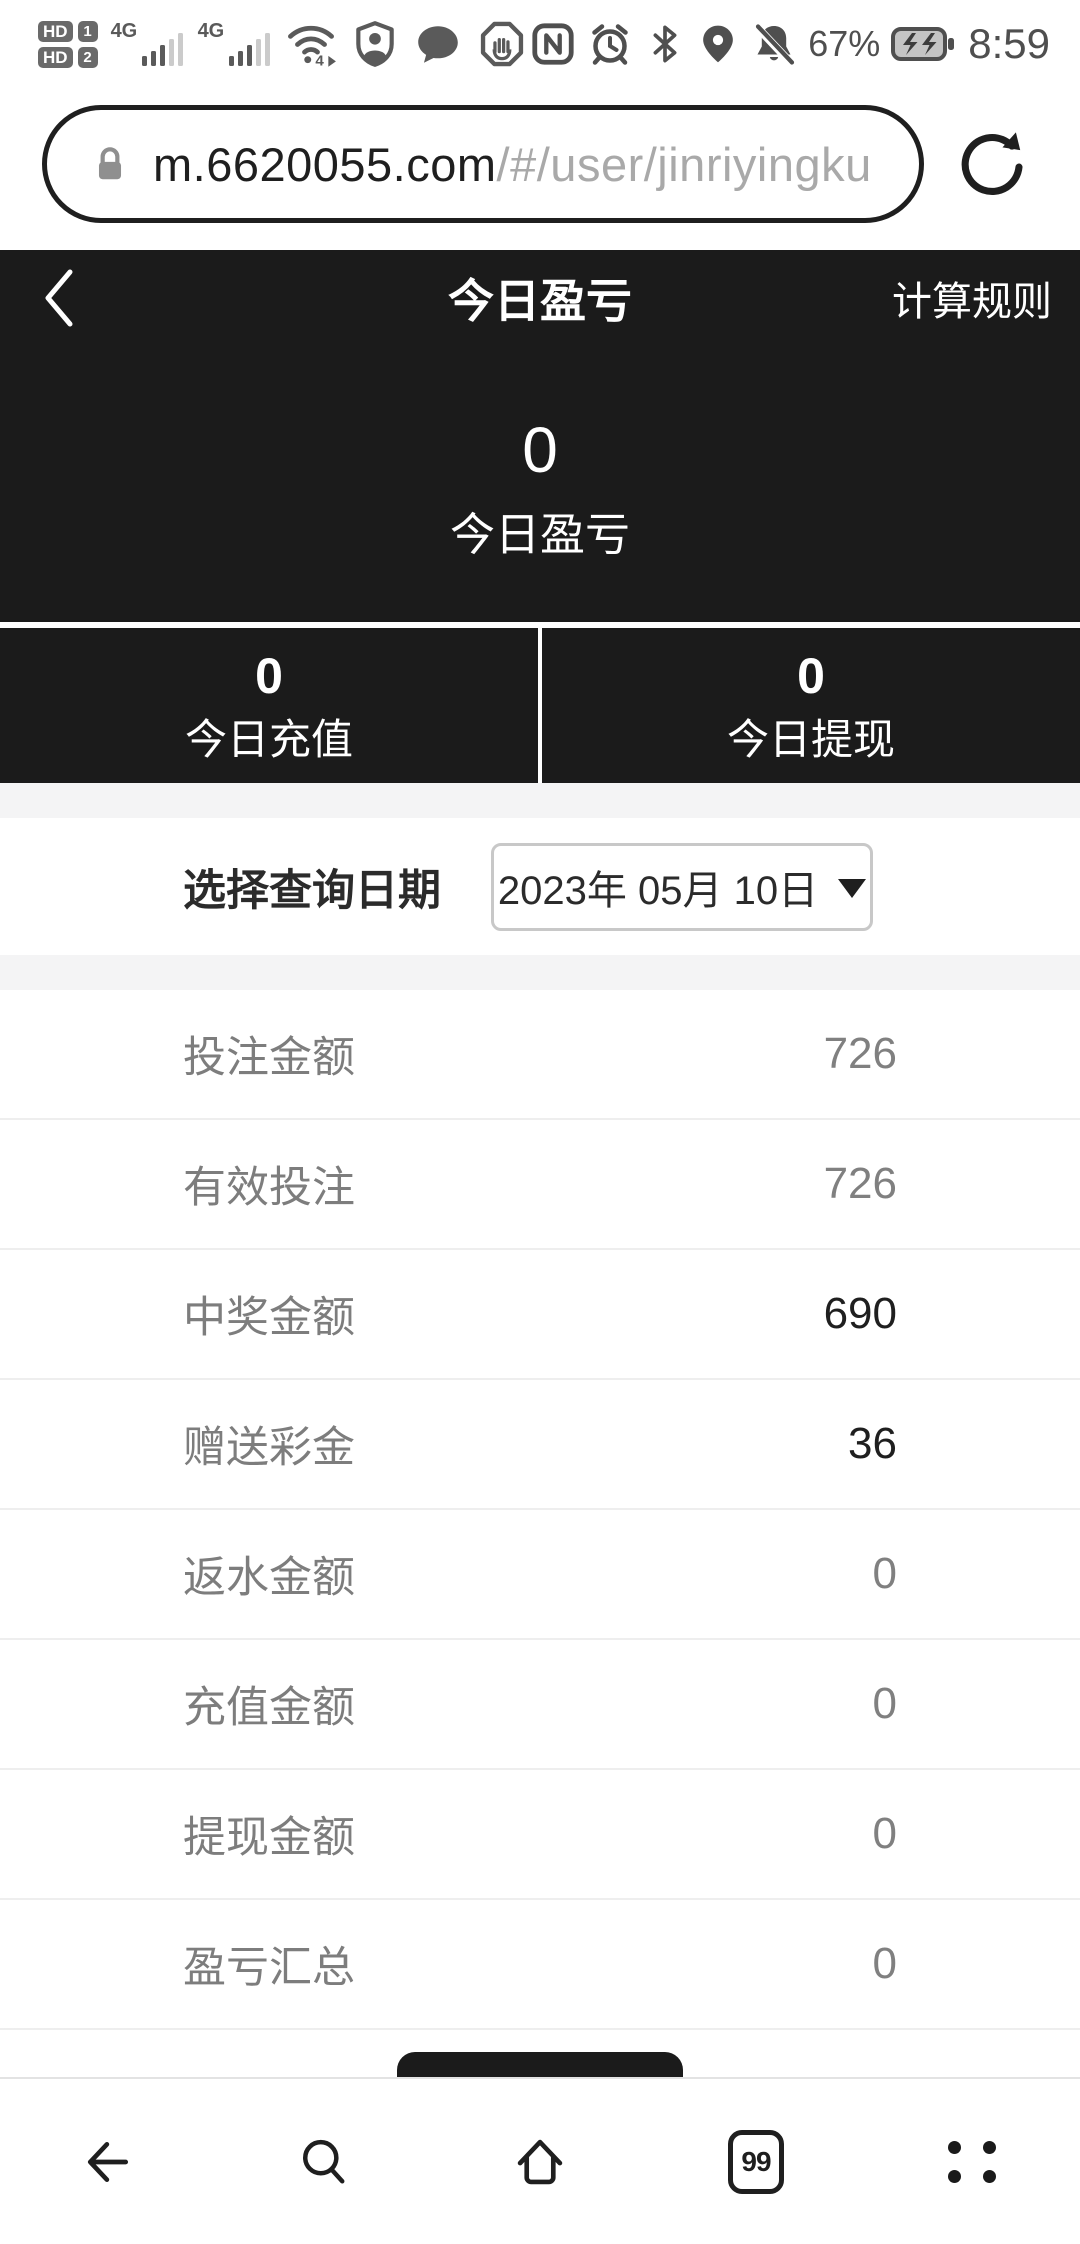  Describe the element at coordinates (610, 44) in the screenshot. I see `alarm-icon` at that location.